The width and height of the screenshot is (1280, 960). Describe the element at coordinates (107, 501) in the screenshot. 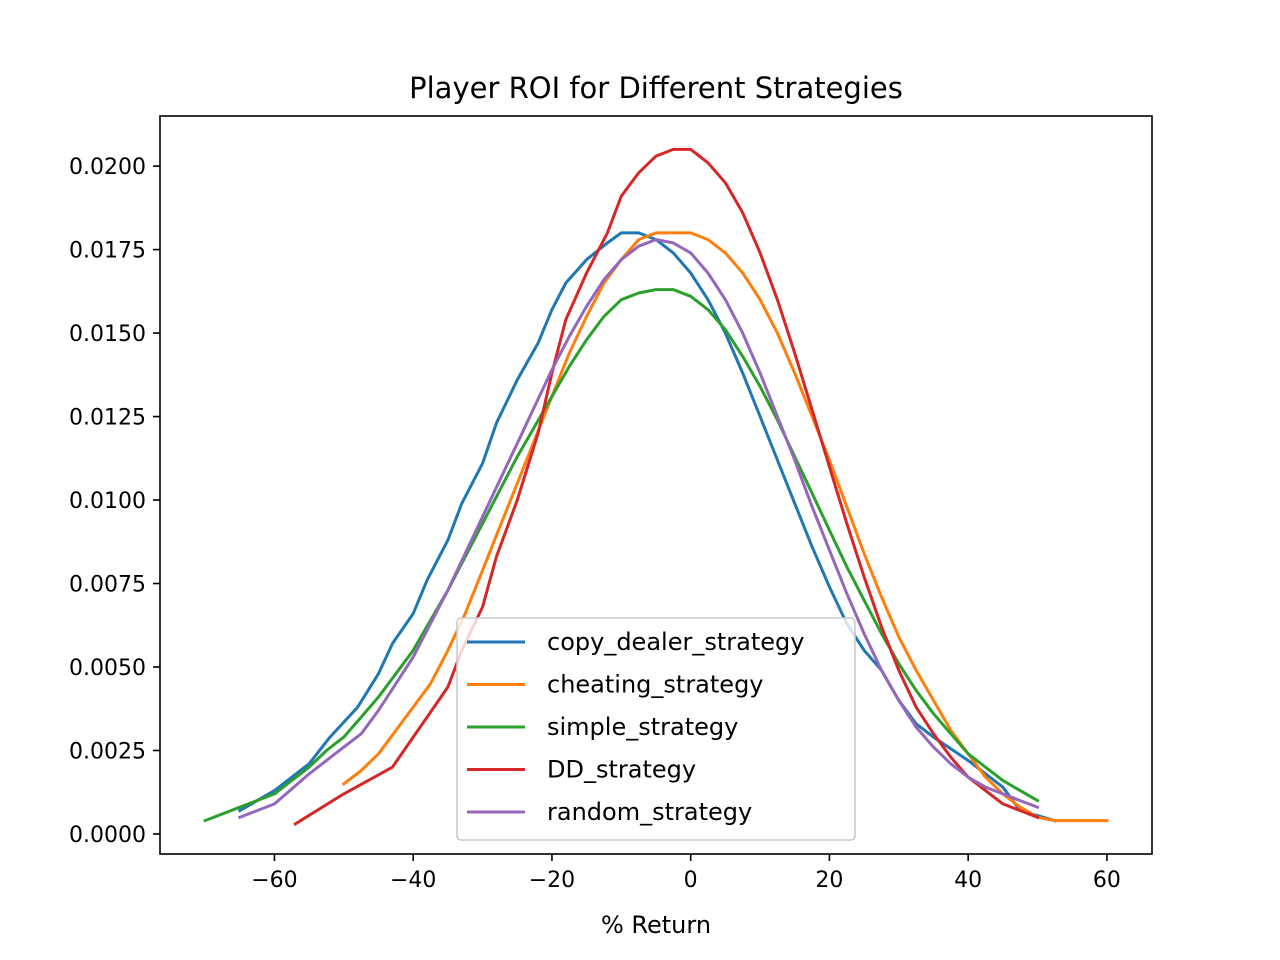

I see `y-tick-label: 0.0100` at that location.